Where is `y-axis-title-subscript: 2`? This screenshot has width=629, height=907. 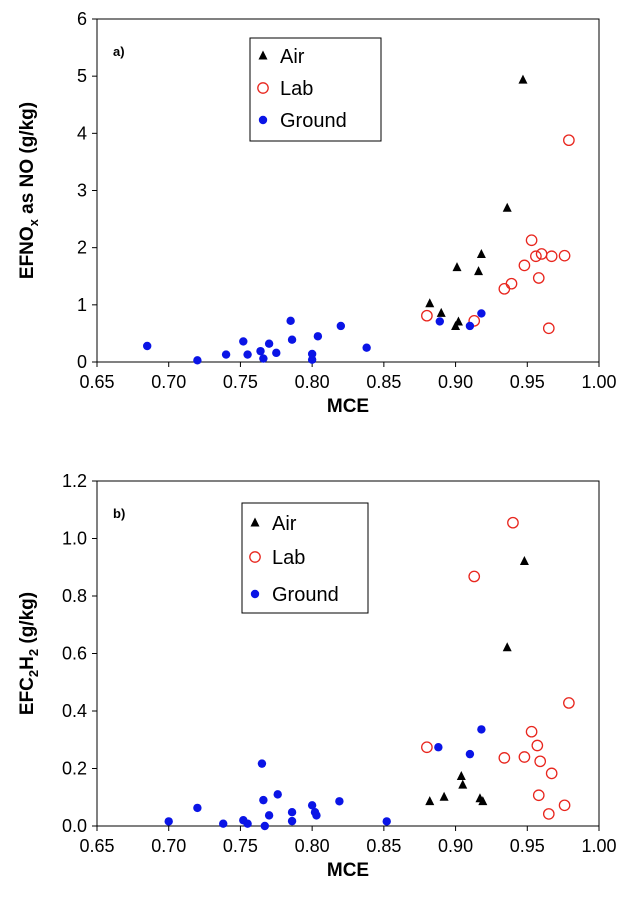
y-axis-title-subscript: 2 is located at coordinates (33, 652).